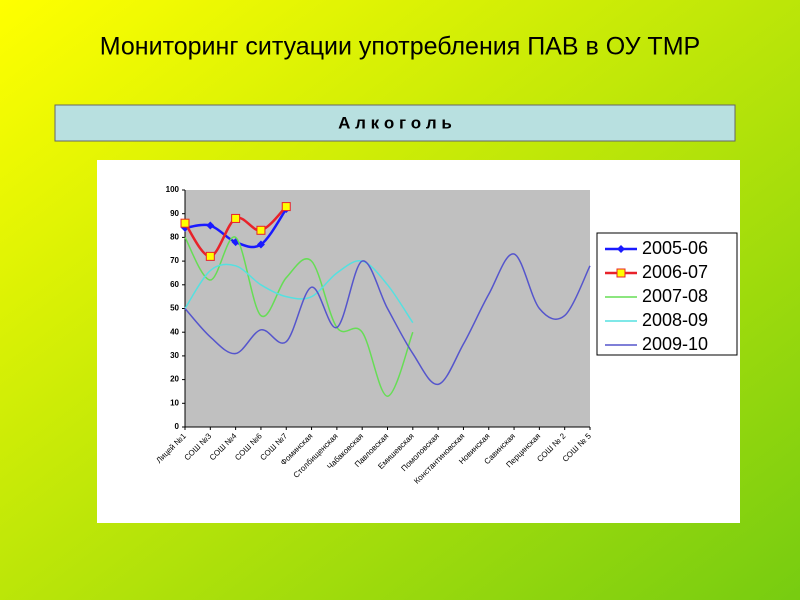 The width and height of the screenshot is (800, 600). Describe the element at coordinates (675, 320) in the screenshot. I see `legend-label: 2008-09` at that location.